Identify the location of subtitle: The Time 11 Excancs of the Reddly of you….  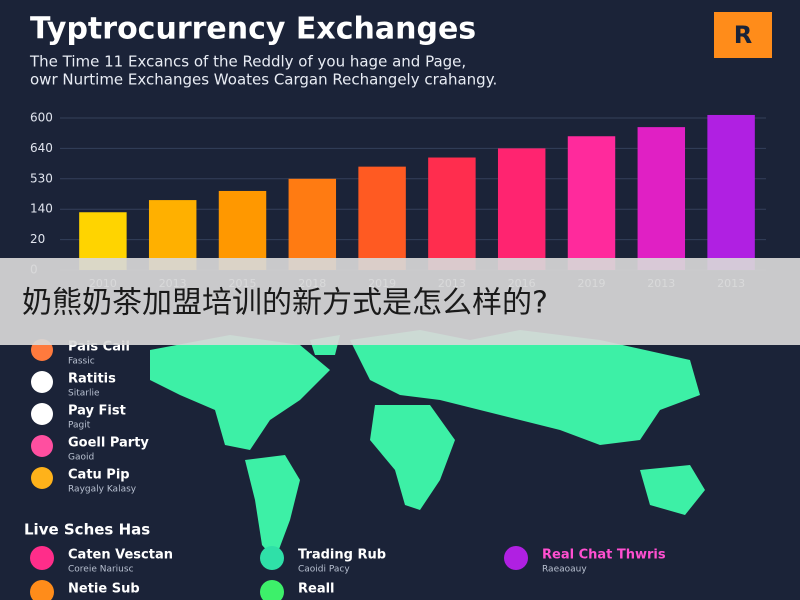
(247, 62).